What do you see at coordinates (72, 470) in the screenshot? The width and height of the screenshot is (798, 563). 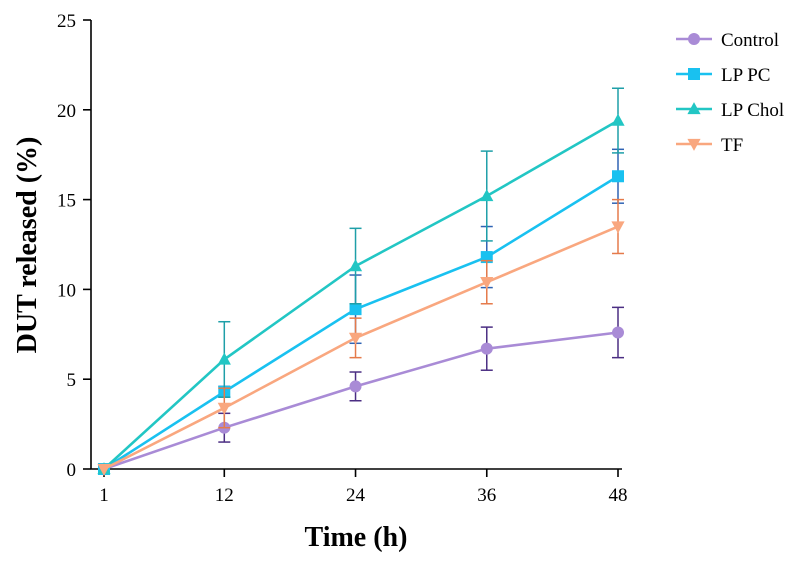 I see `y-tick-label: 0` at bounding box center [72, 470].